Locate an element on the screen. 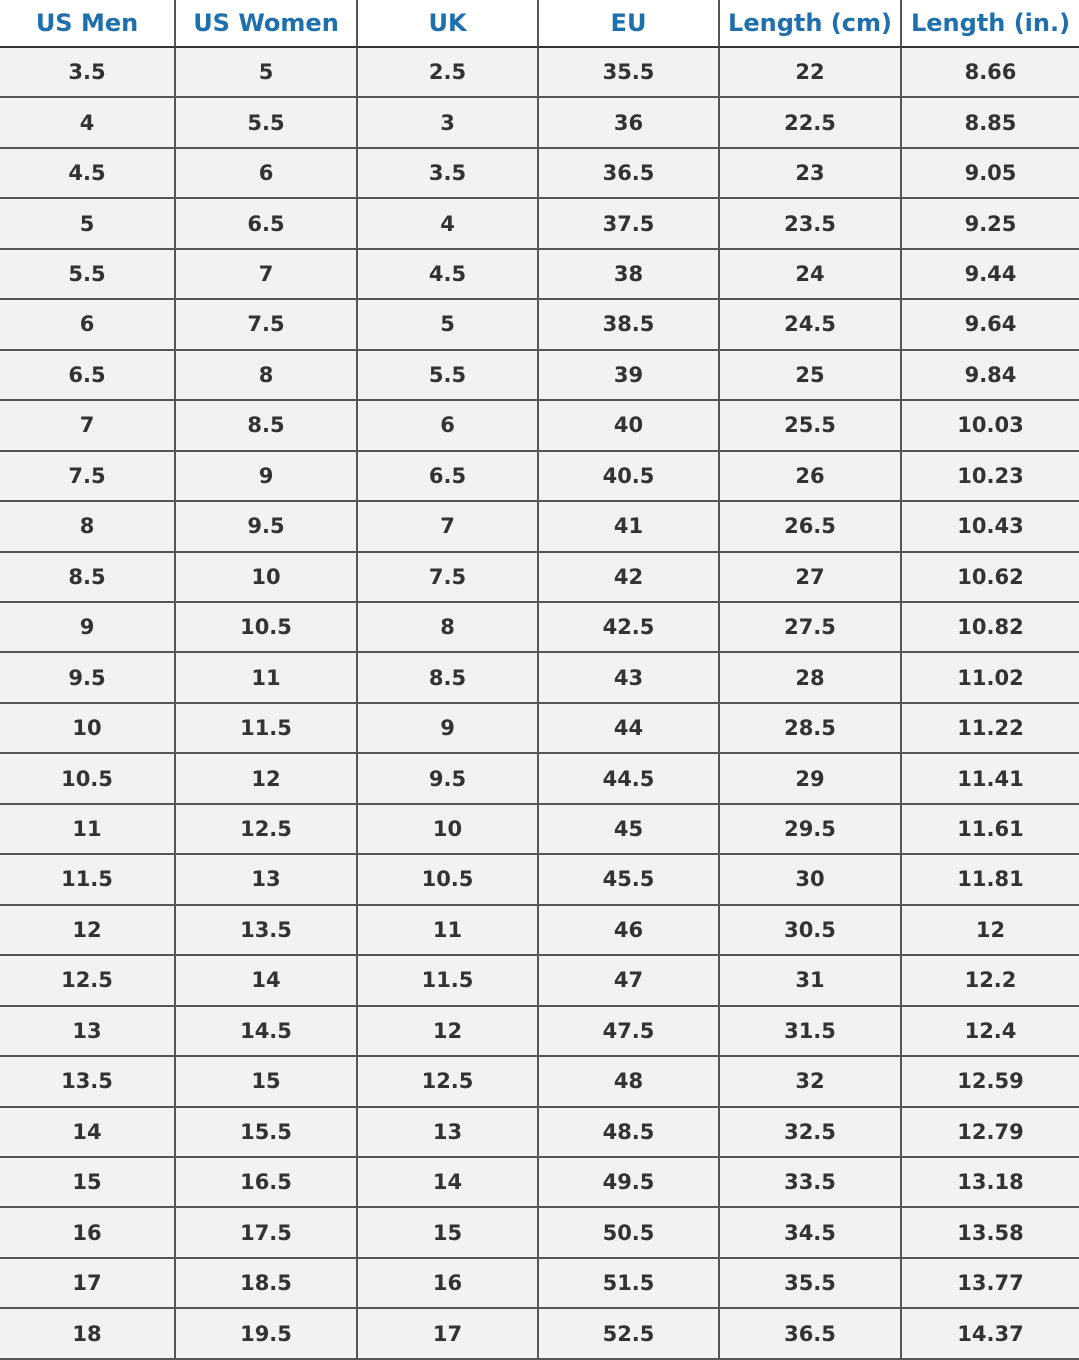 This screenshot has height=1360, width=1079. table-cell: 49.5 is located at coordinates (627, 1183).